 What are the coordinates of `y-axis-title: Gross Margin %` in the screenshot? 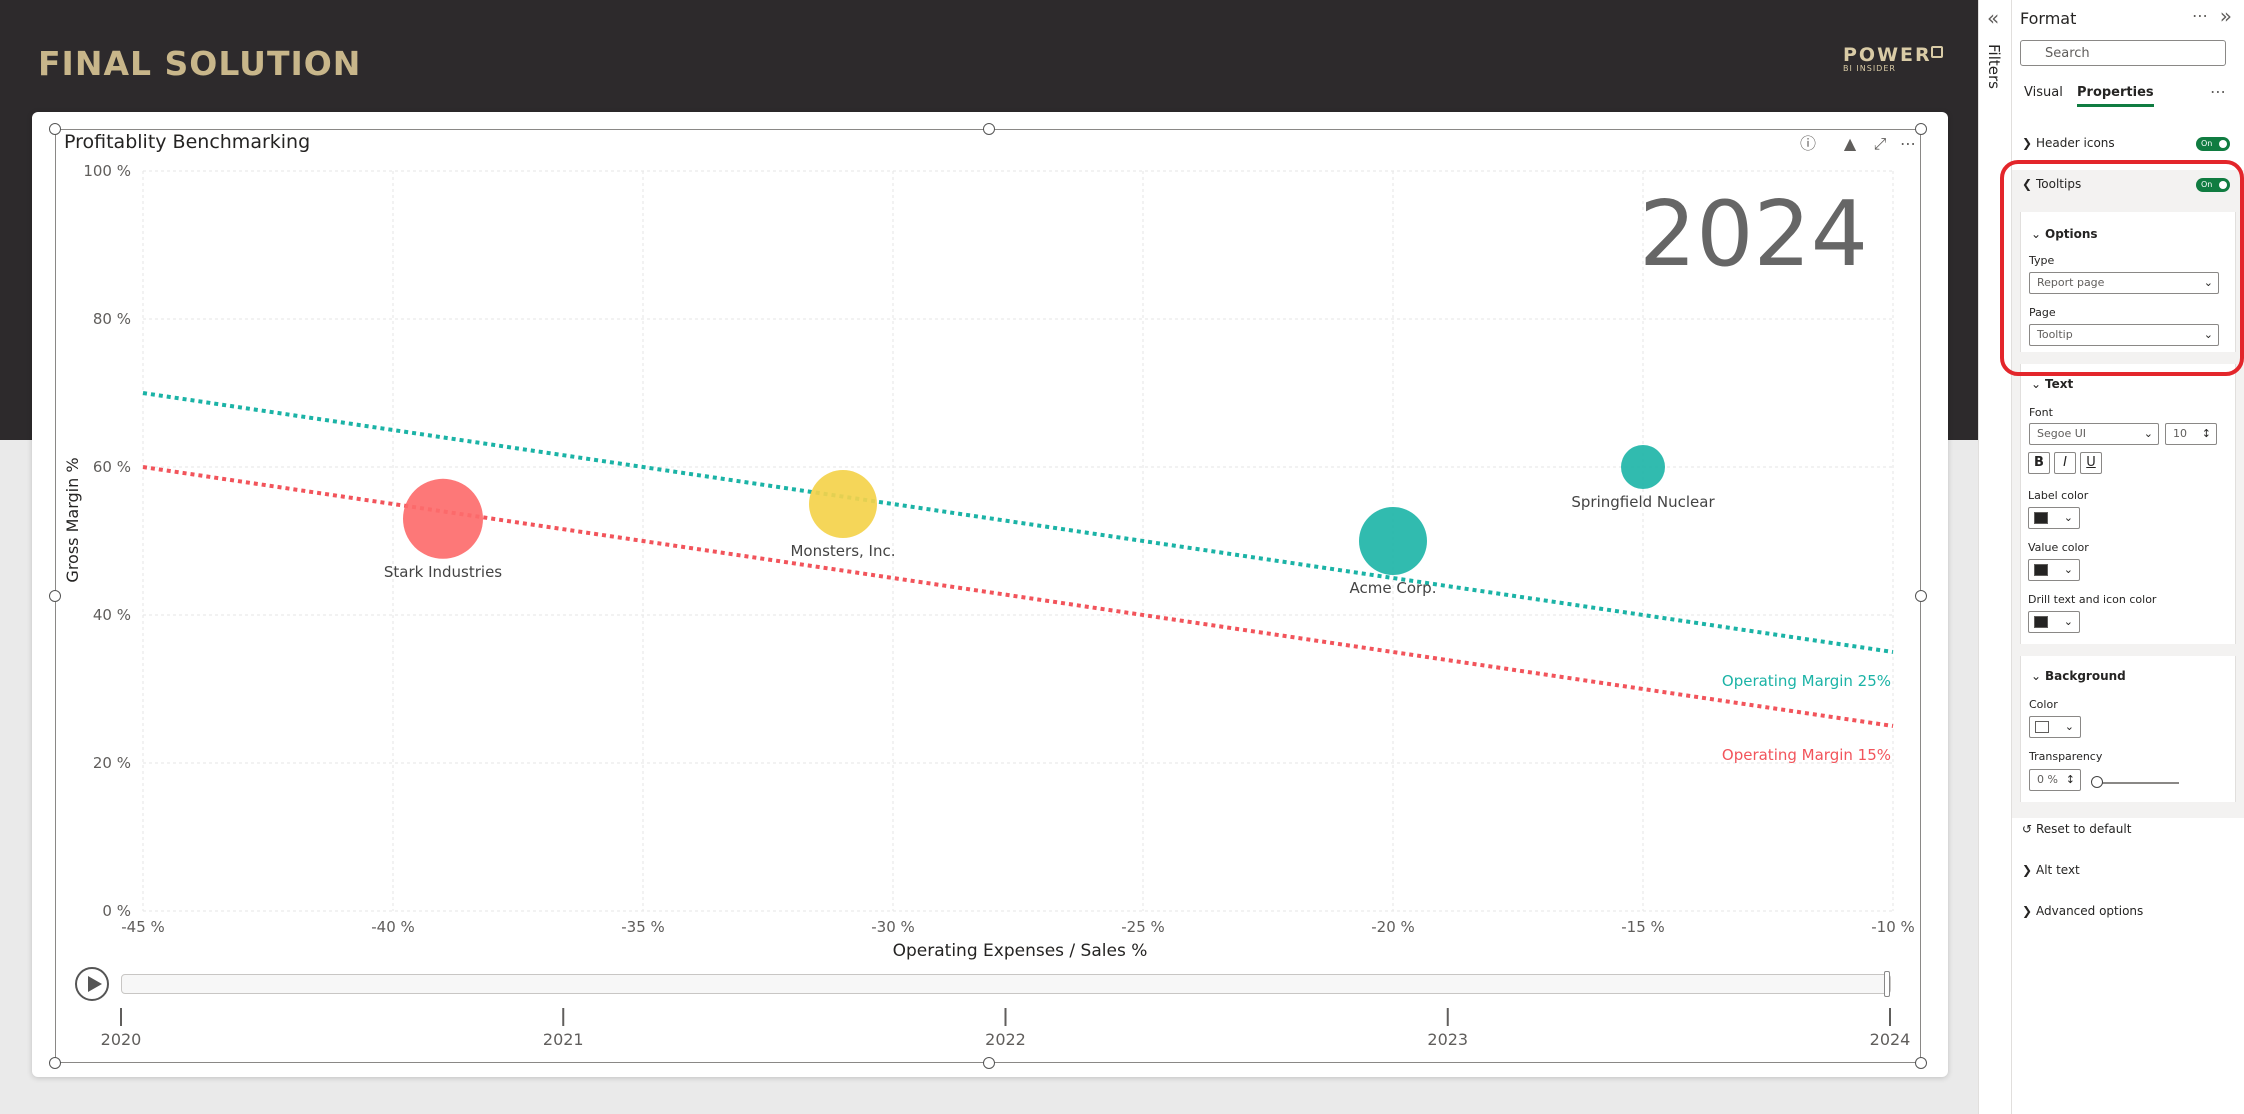 It's located at (72, 519).